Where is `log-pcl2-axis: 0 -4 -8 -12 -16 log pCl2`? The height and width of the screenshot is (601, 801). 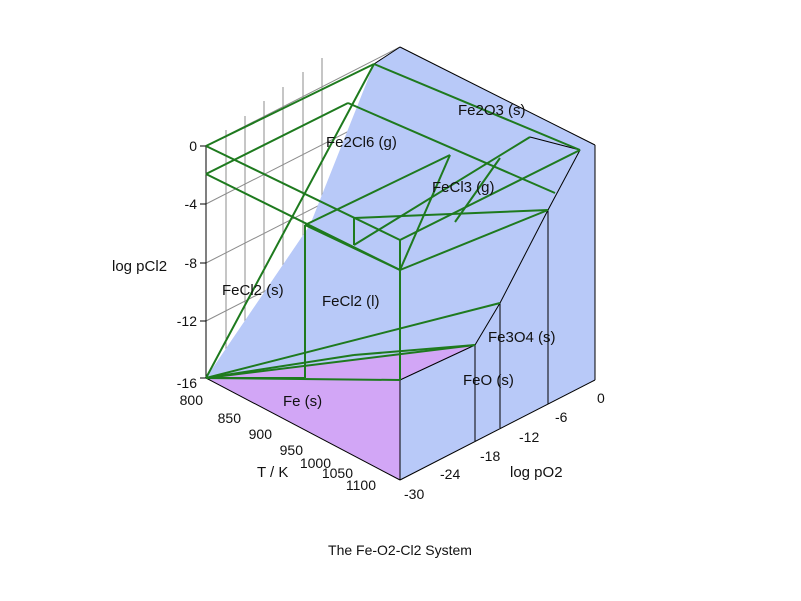
log-pcl2-axis: 0 -4 -8 -12 -16 log pCl2 is located at coordinates (159, 264).